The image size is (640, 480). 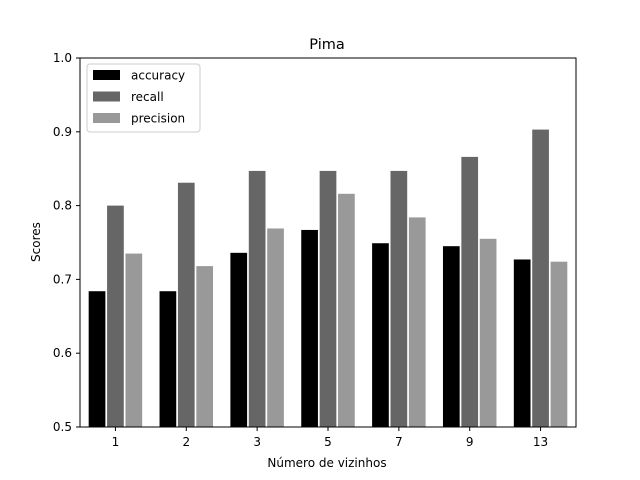 What do you see at coordinates (62, 58) in the screenshot?
I see `y-tick-label: 1.0` at bounding box center [62, 58].